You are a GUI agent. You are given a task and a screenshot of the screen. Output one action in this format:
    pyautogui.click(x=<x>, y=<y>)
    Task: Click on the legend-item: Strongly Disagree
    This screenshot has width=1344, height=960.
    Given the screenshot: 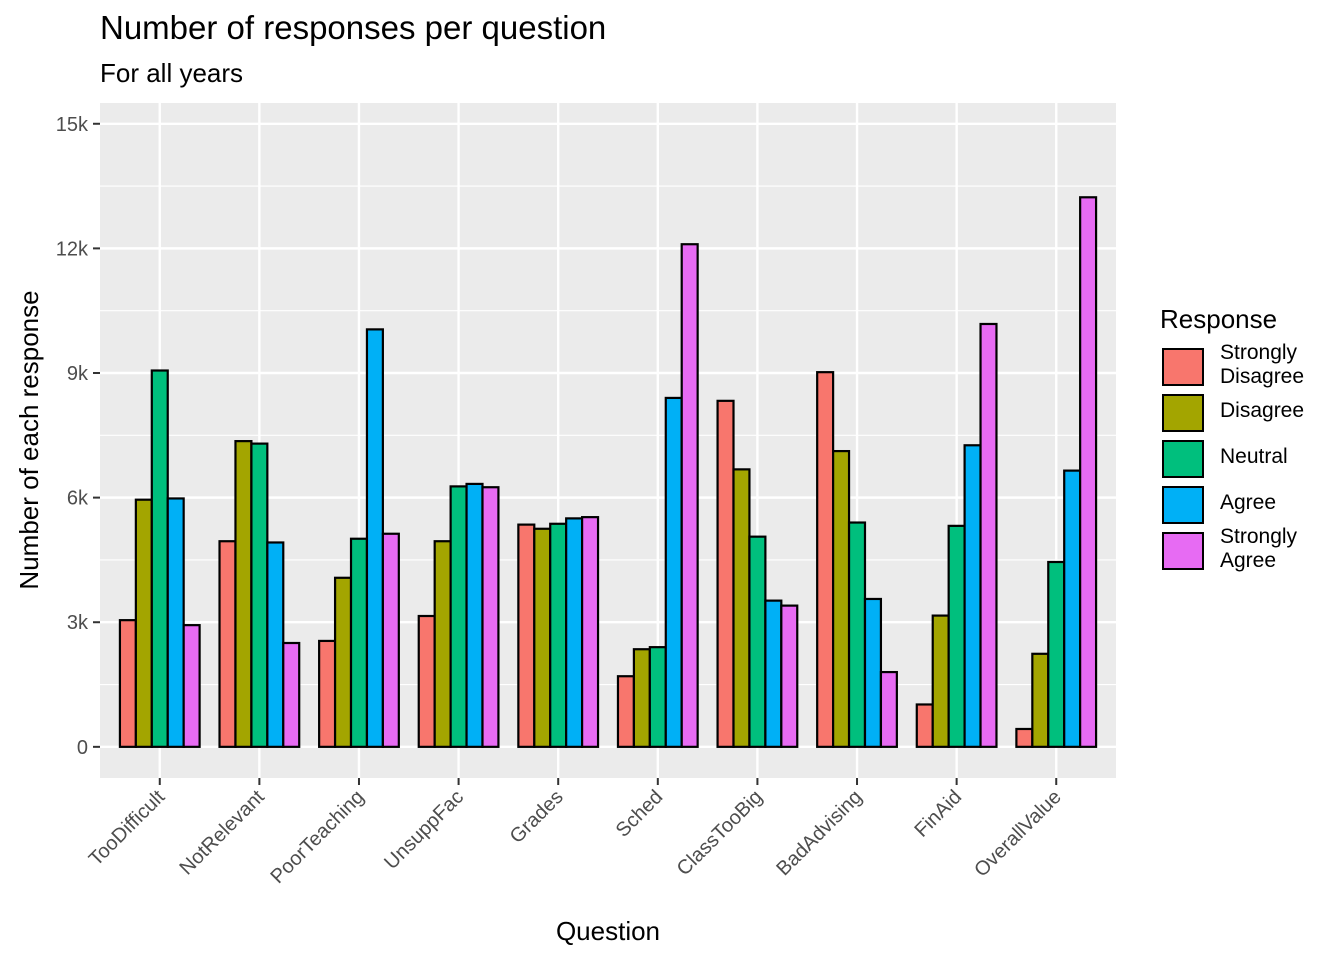 What is the action you would take?
    pyautogui.click(x=1250, y=364)
    